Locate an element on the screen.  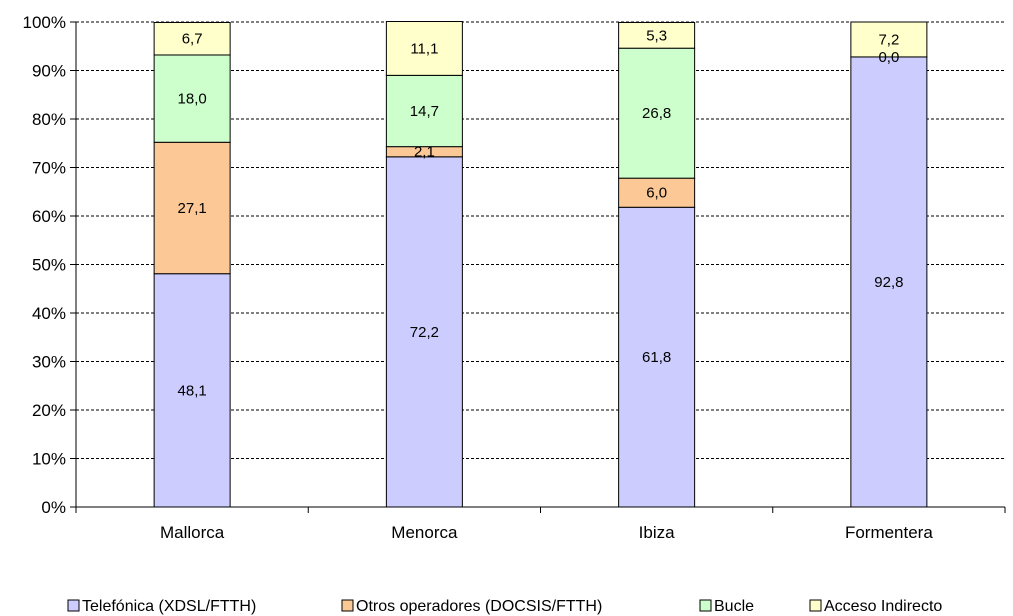
x-tick-label: Mallorca is located at coordinates (192, 532).